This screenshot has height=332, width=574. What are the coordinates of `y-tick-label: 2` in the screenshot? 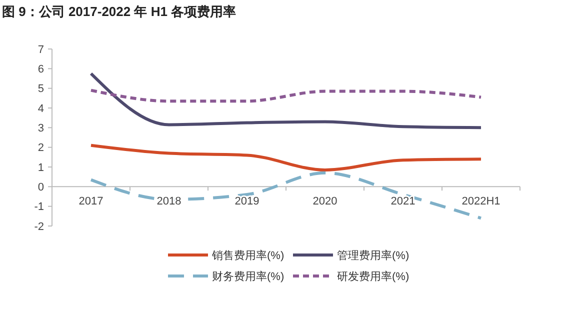 It's located at (41, 148).